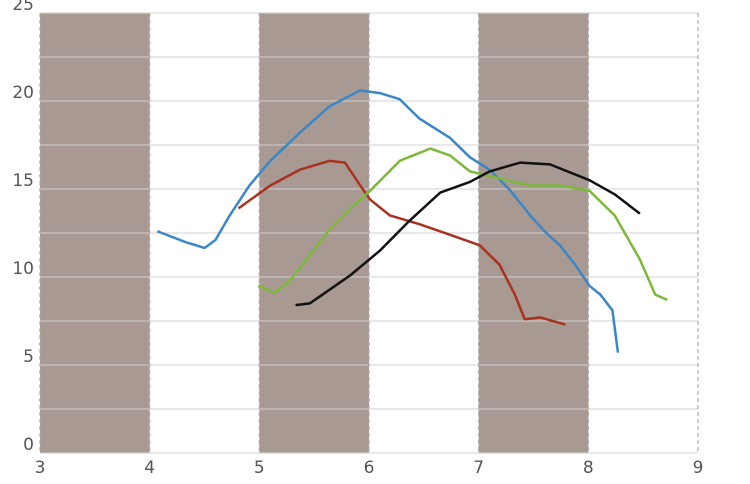 The image size is (750, 484). What do you see at coordinates (369, 468) in the screenshot?
I see `x-tick-label: 6` at bounding box center [369, 468].